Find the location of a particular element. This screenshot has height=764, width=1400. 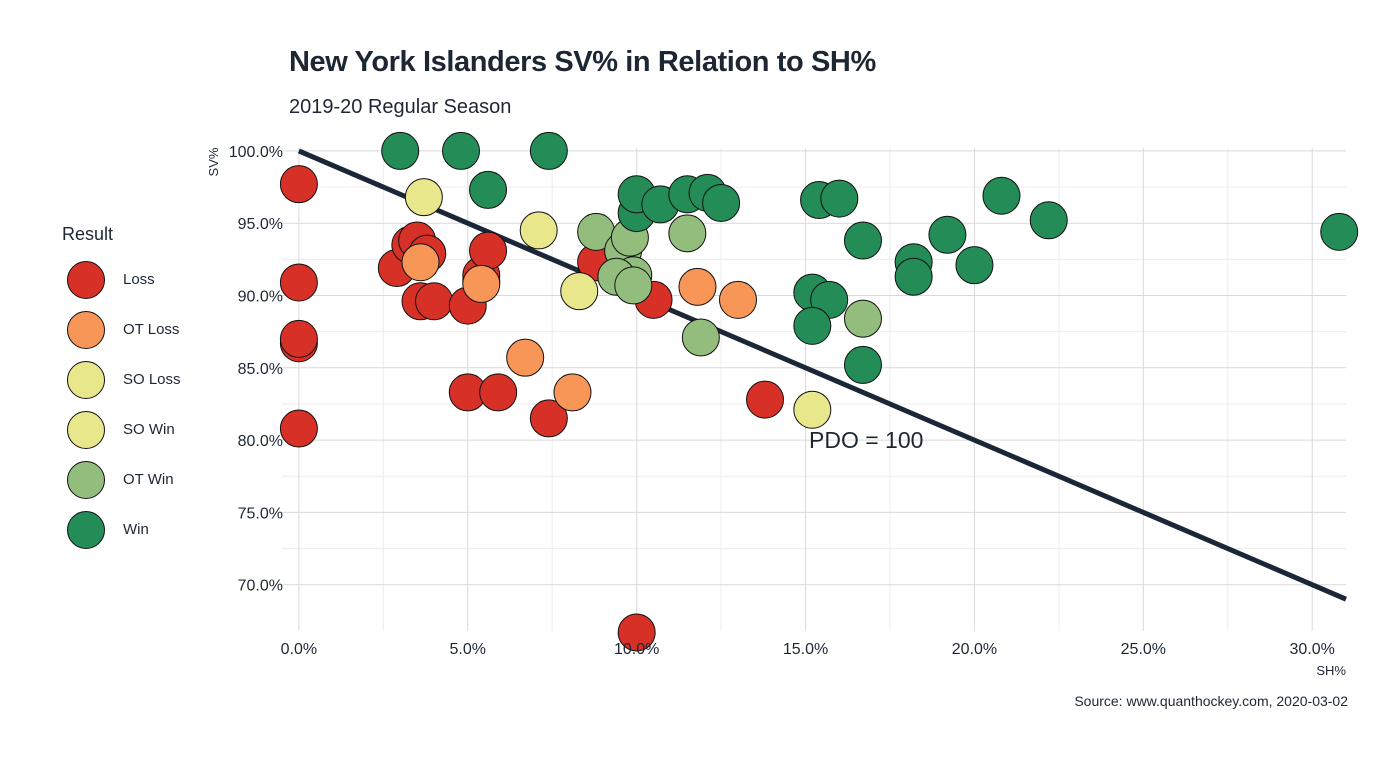

source-note: Source: www.quanthockey.com, 2020-03-02 is located at coordinates (1211, 701).